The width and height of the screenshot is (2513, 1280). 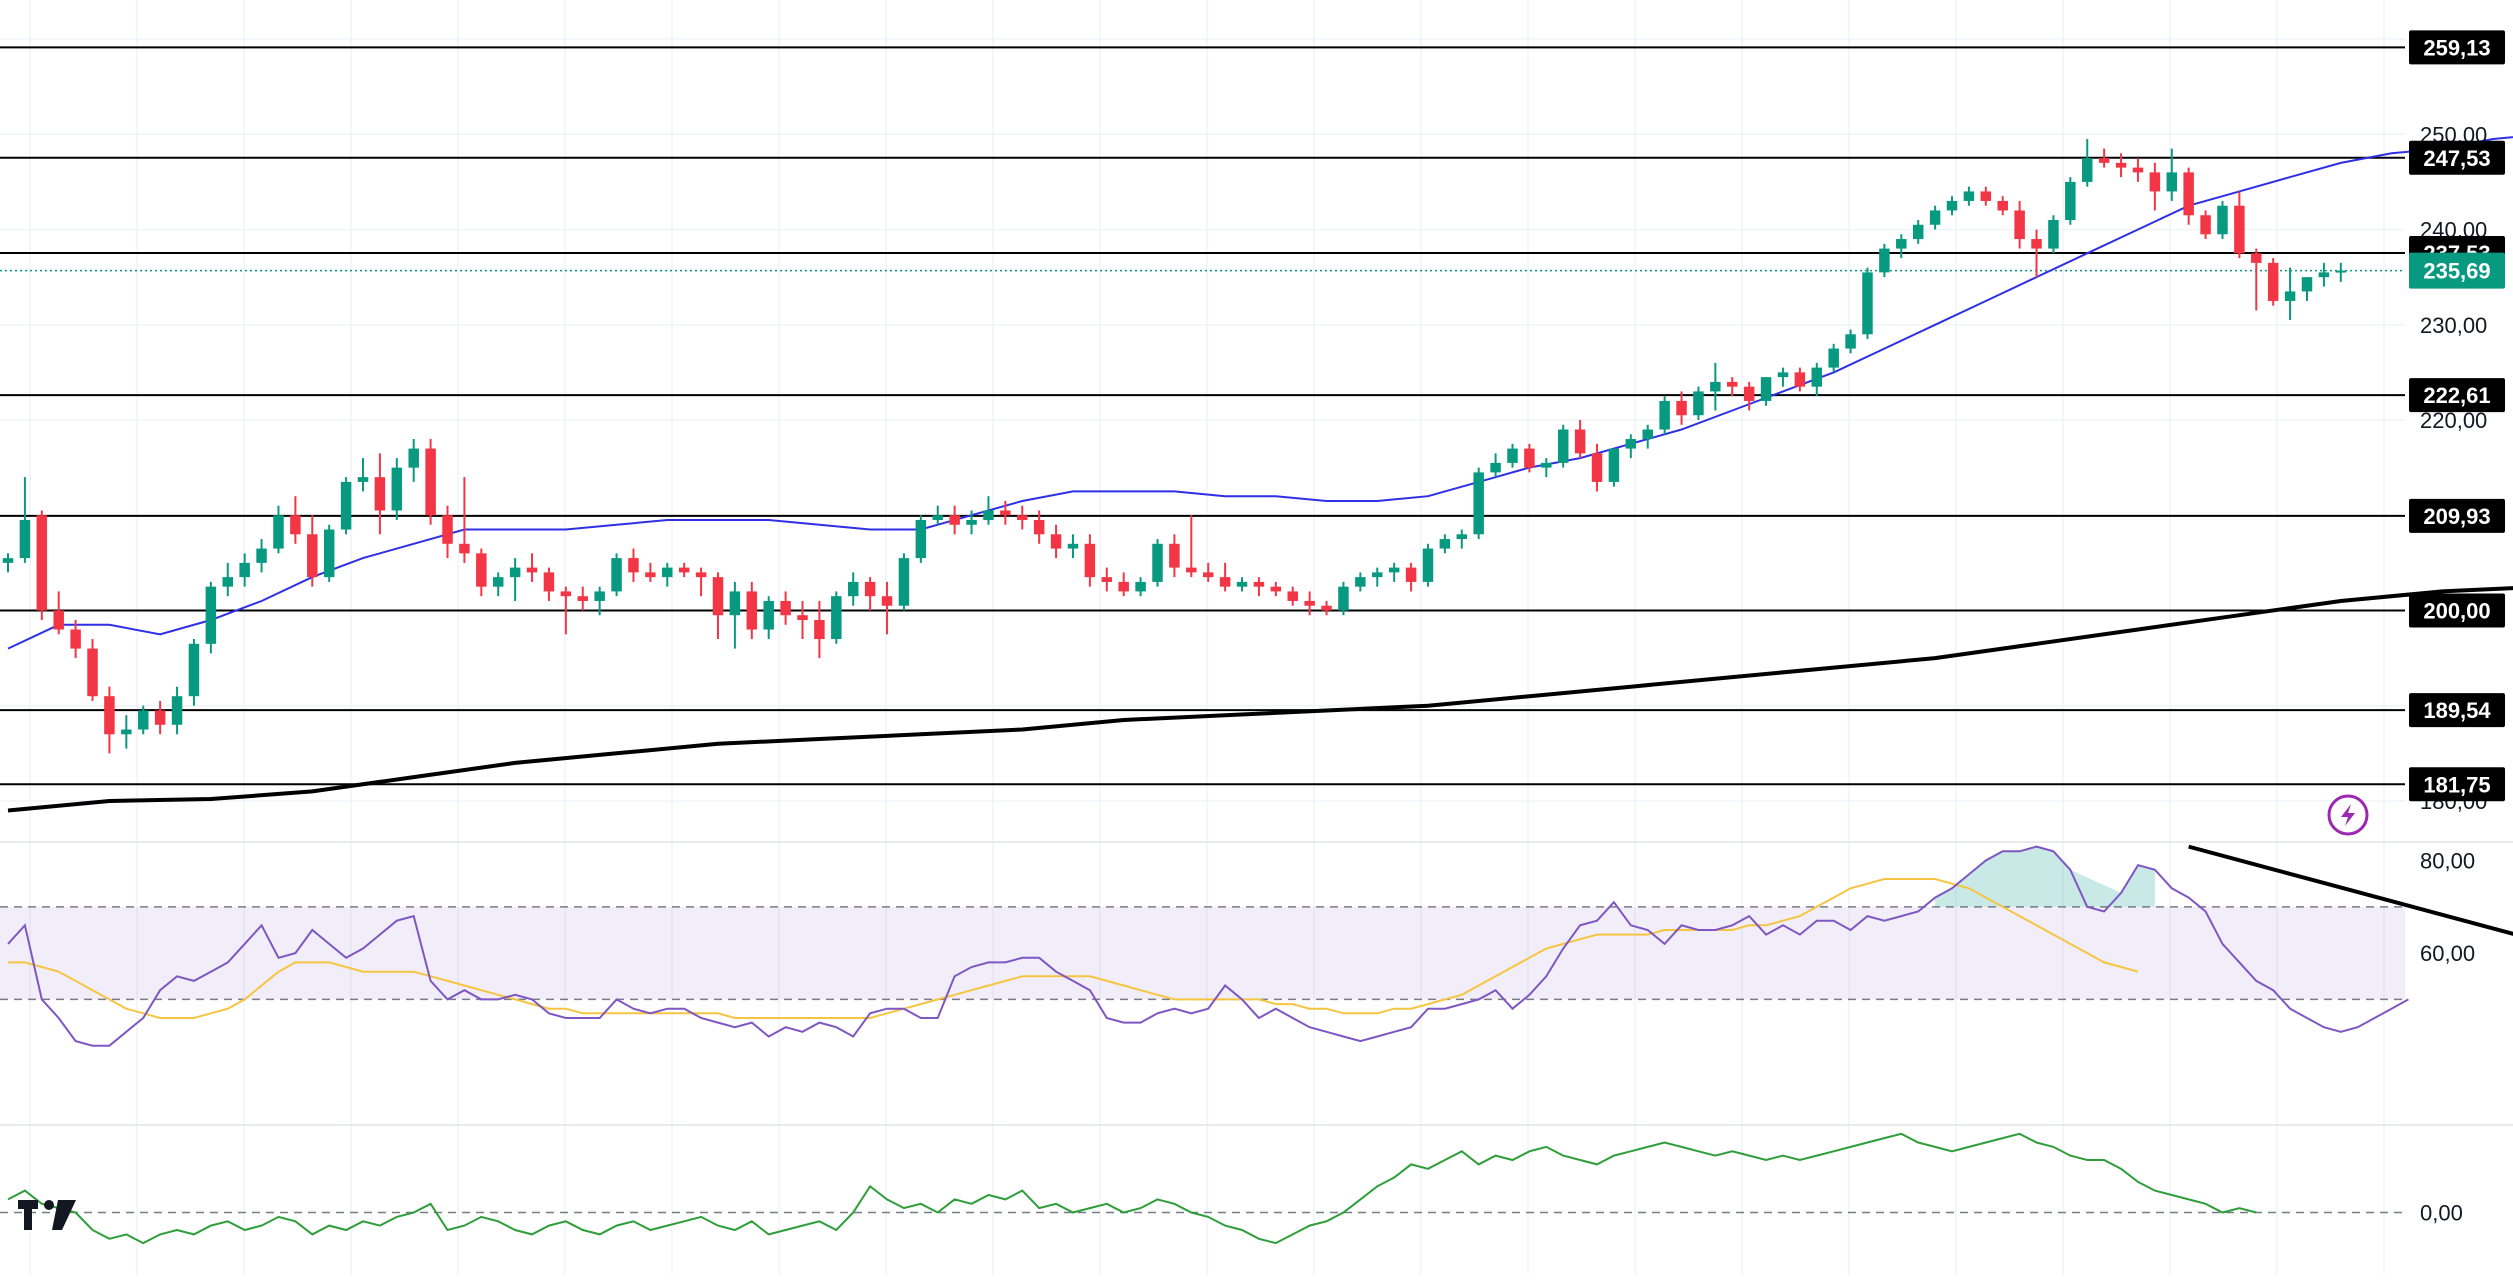 I want to click on last-price-label-text: 235,69, so click(x=2456, y=271).